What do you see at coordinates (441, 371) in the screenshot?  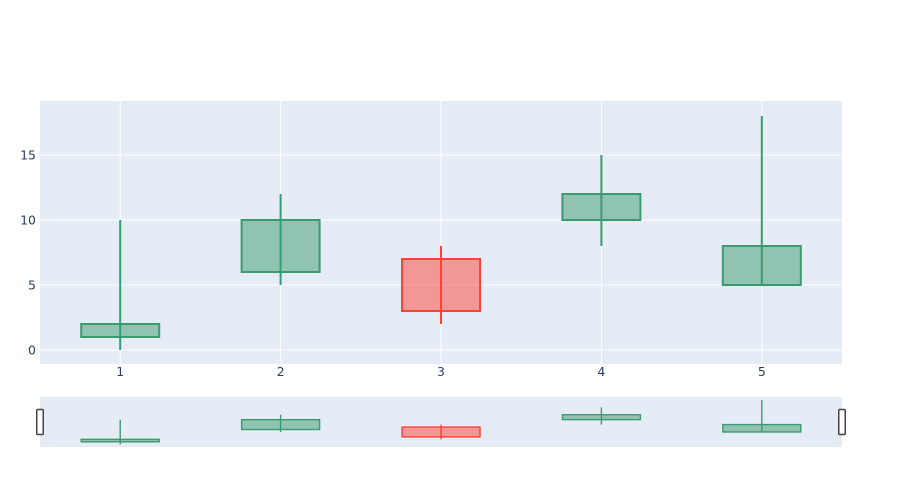 I see `x-tick-label: 3` at bounding box center [441, 371].